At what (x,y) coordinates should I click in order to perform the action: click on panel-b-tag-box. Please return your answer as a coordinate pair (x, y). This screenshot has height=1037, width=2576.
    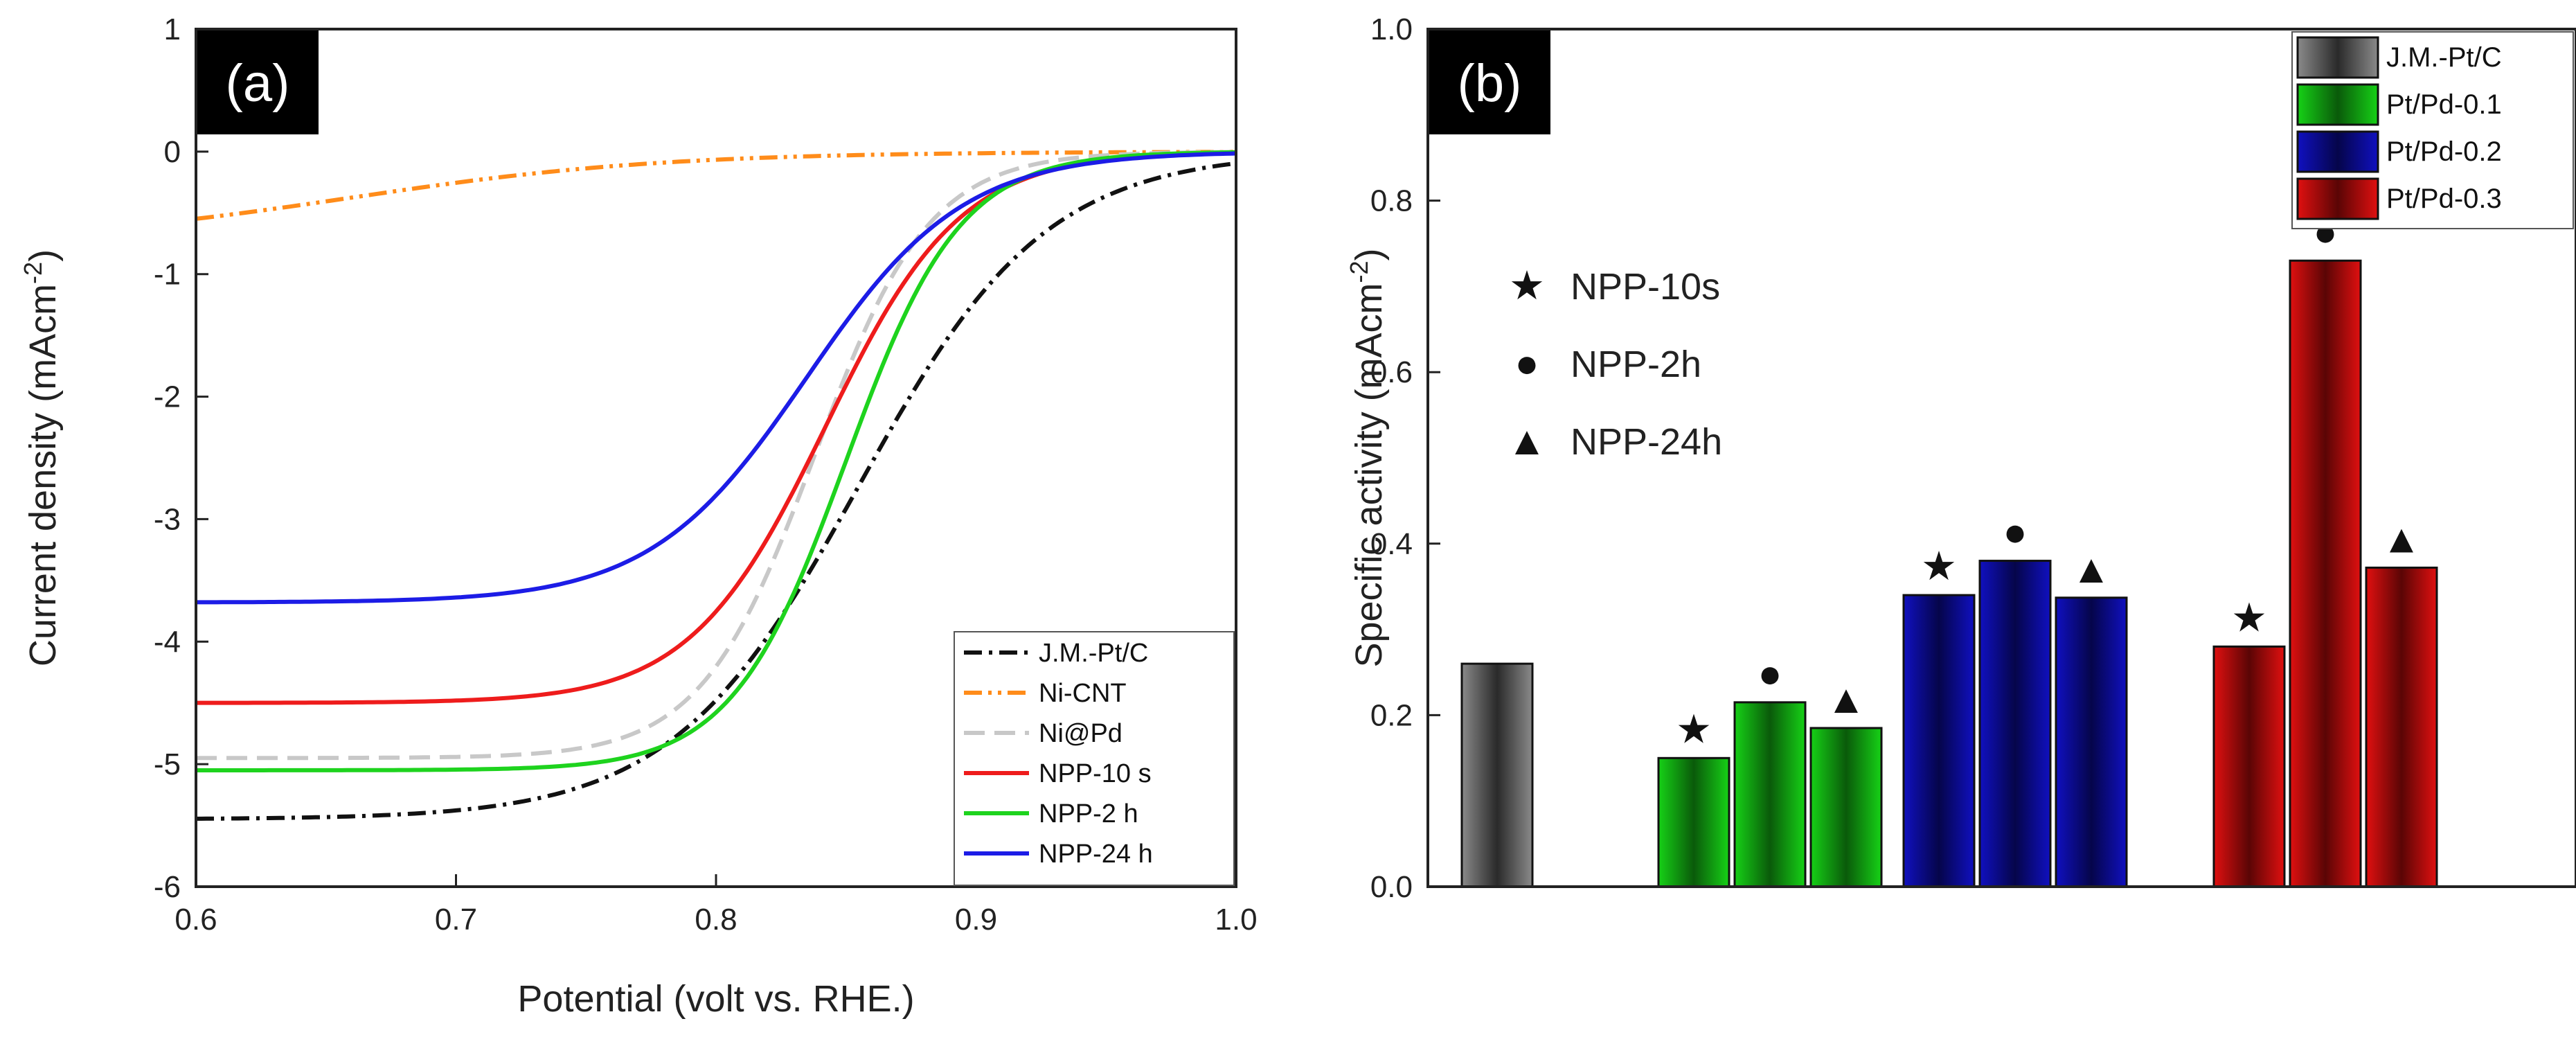
    Looking at the image, I should click on (1489, 82).